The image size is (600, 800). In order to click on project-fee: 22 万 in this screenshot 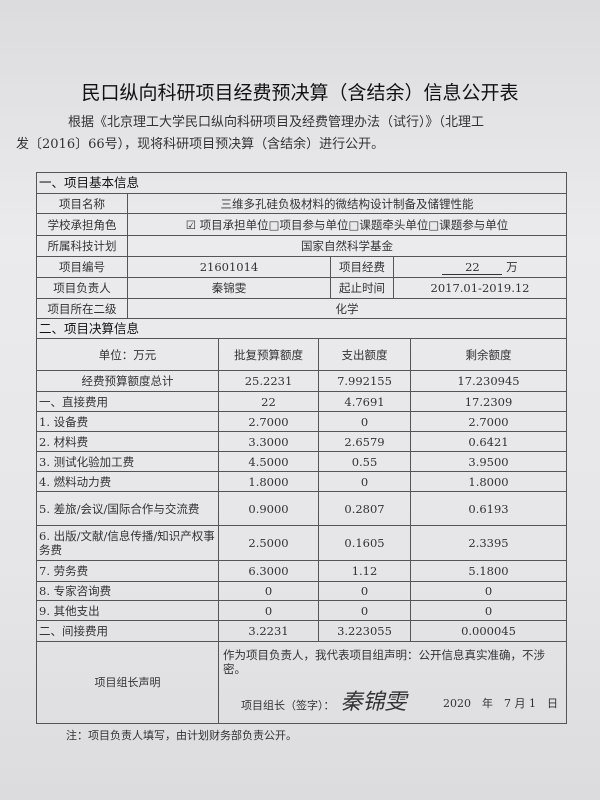, I will do `click(480, 267)`.